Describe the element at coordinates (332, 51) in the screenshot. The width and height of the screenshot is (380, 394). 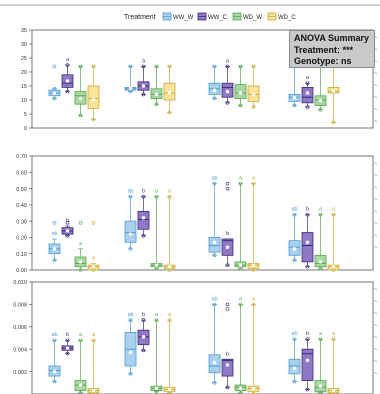
I see `anova-treatment: Treatment: ***` at that location.